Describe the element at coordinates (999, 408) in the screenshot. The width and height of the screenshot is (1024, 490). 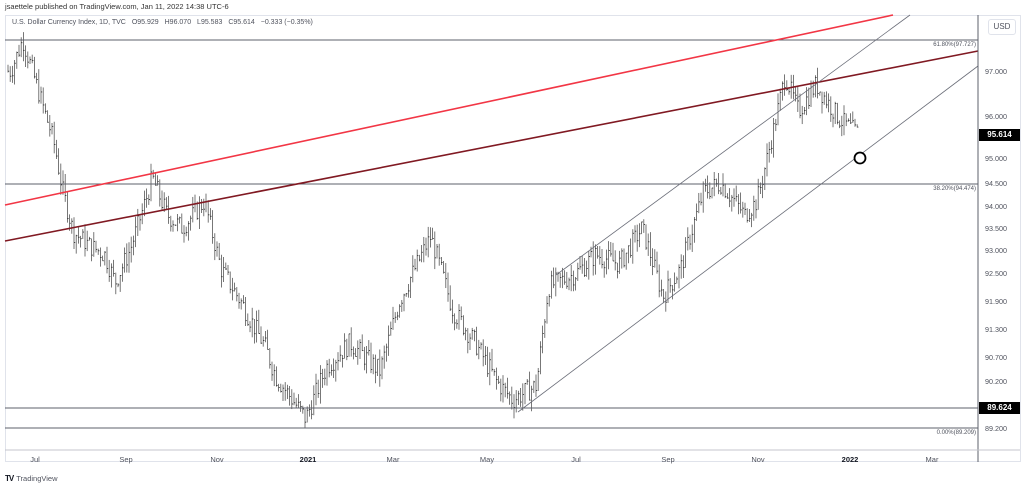
I see `support-price-tag: 89.624` at that location.